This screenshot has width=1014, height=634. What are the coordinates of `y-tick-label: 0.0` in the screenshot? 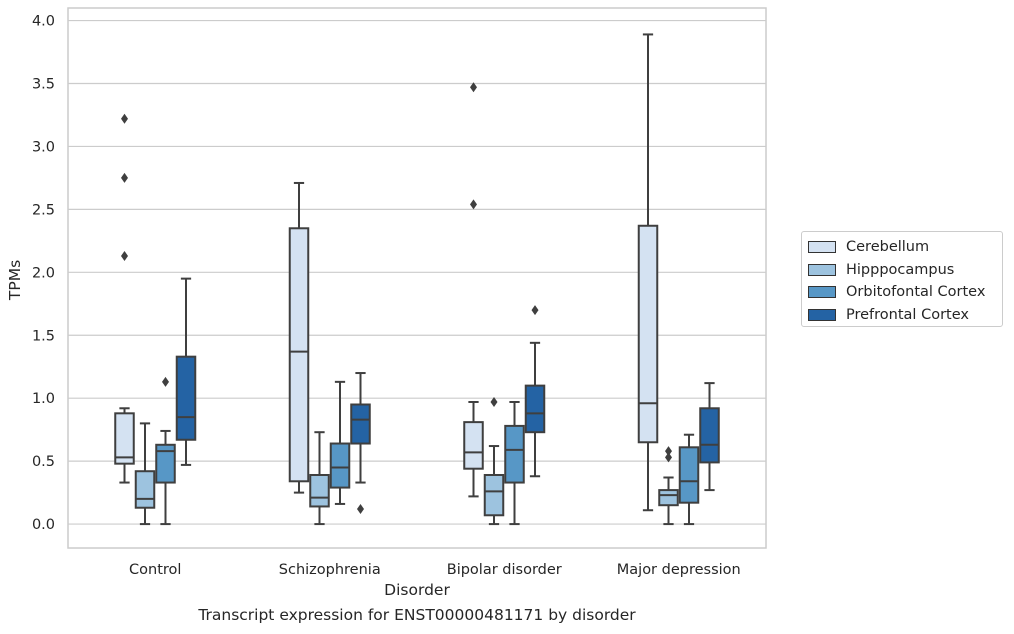 It's located at (43, 525).